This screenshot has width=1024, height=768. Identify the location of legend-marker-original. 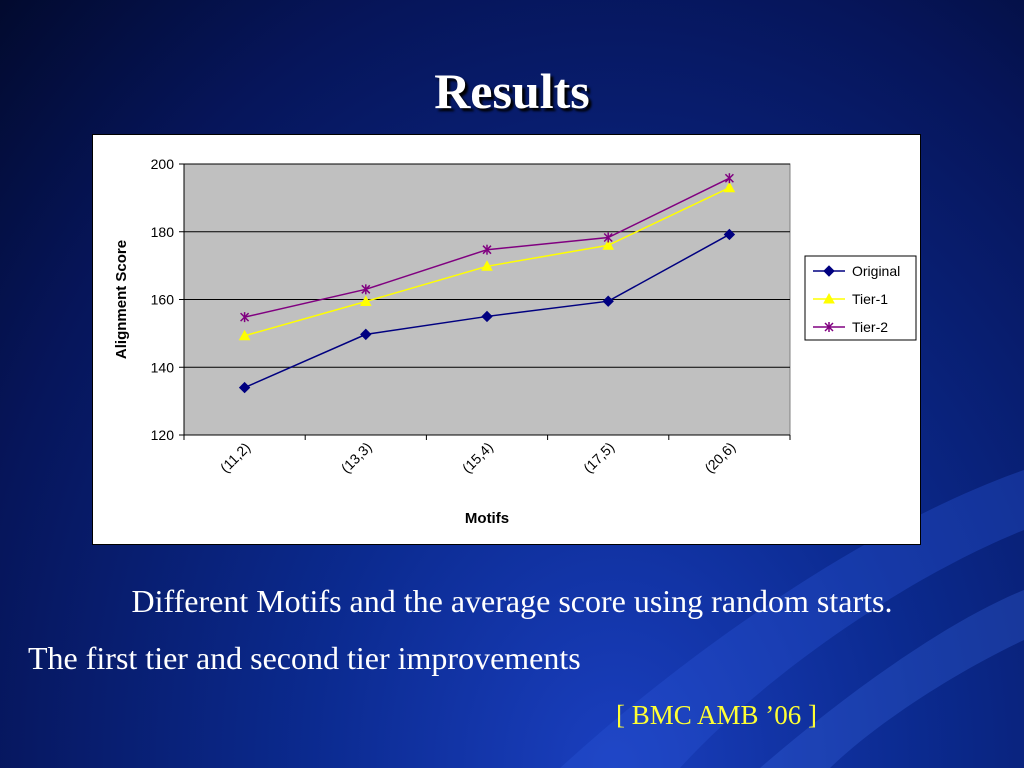
(829, 271).